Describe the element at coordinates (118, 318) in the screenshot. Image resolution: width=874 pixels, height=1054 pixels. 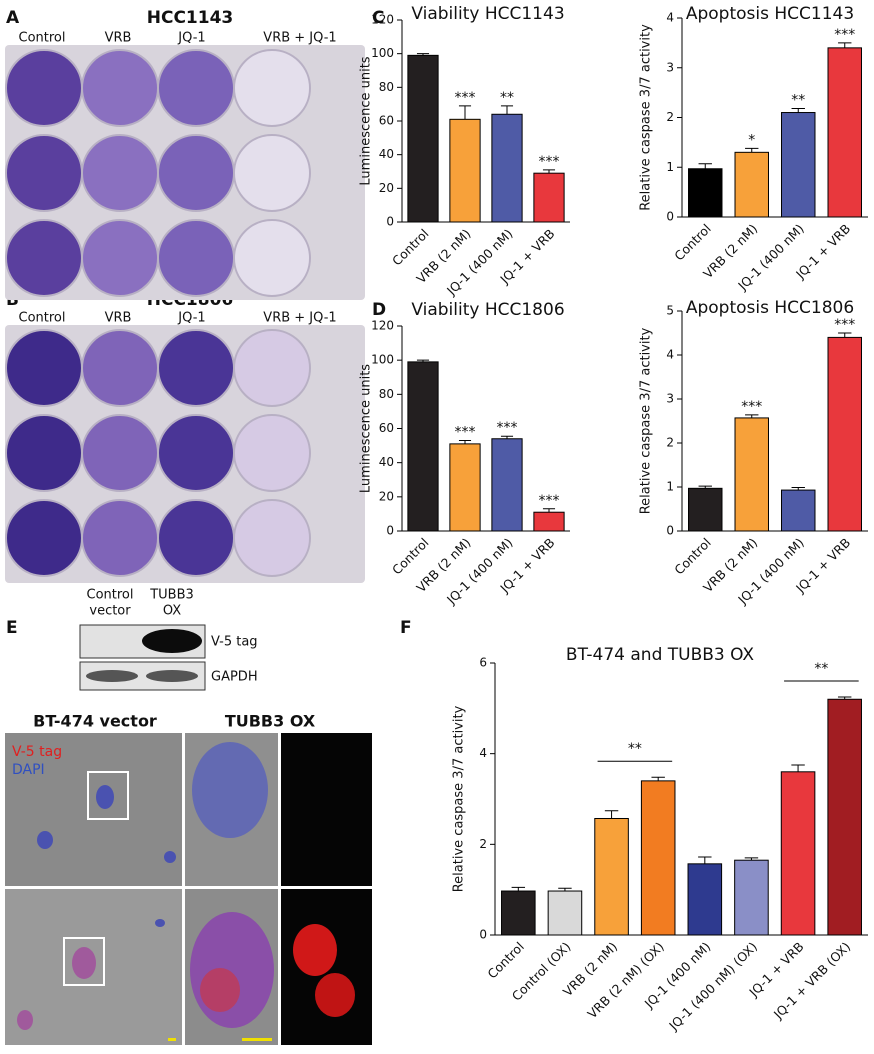
I see `plate-column: VRB` at that location.